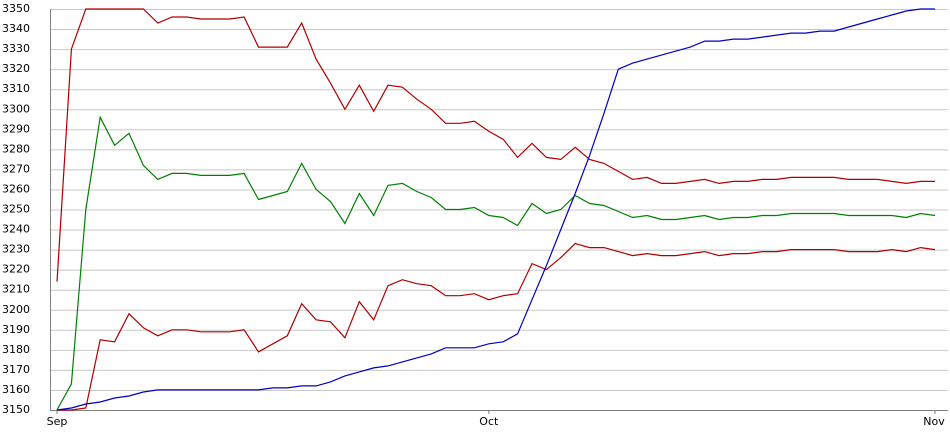 The height and width of the screenshot is (435, 950). Describe the element at coordinates (16, 349) in the screenshot. I see `y-tick-label: 3180` at that location.